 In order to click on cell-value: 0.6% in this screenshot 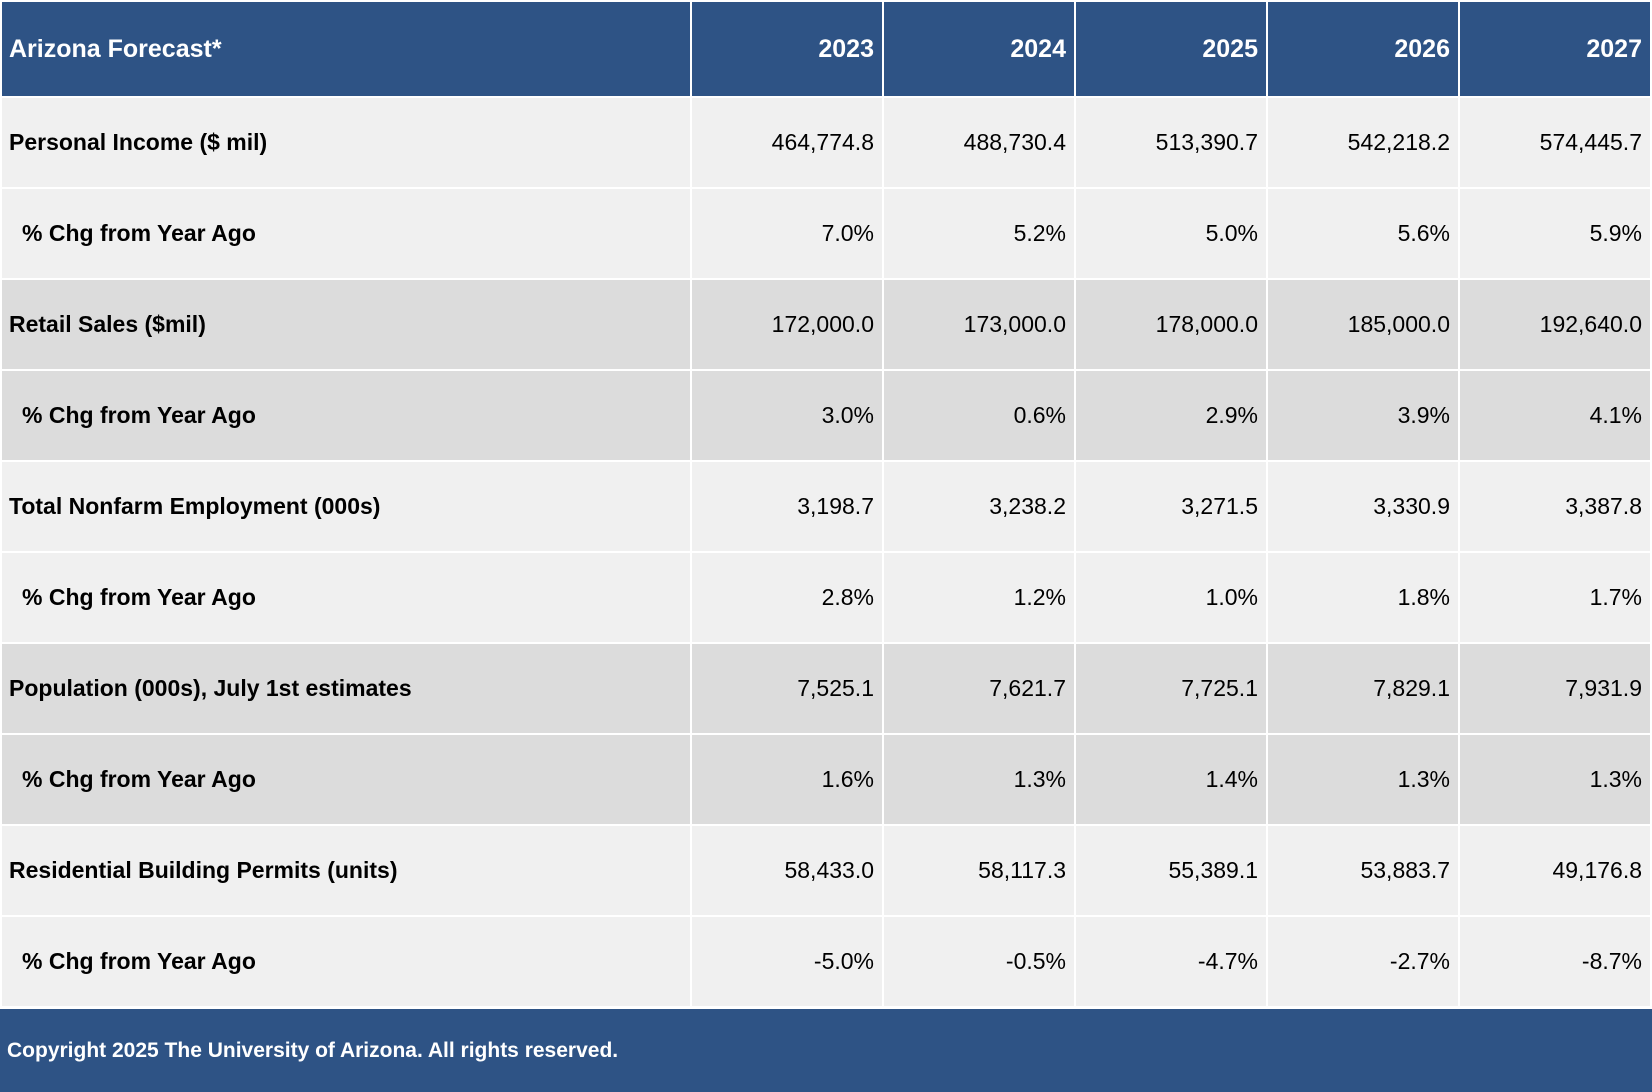, I will do `click(979, 415)`.